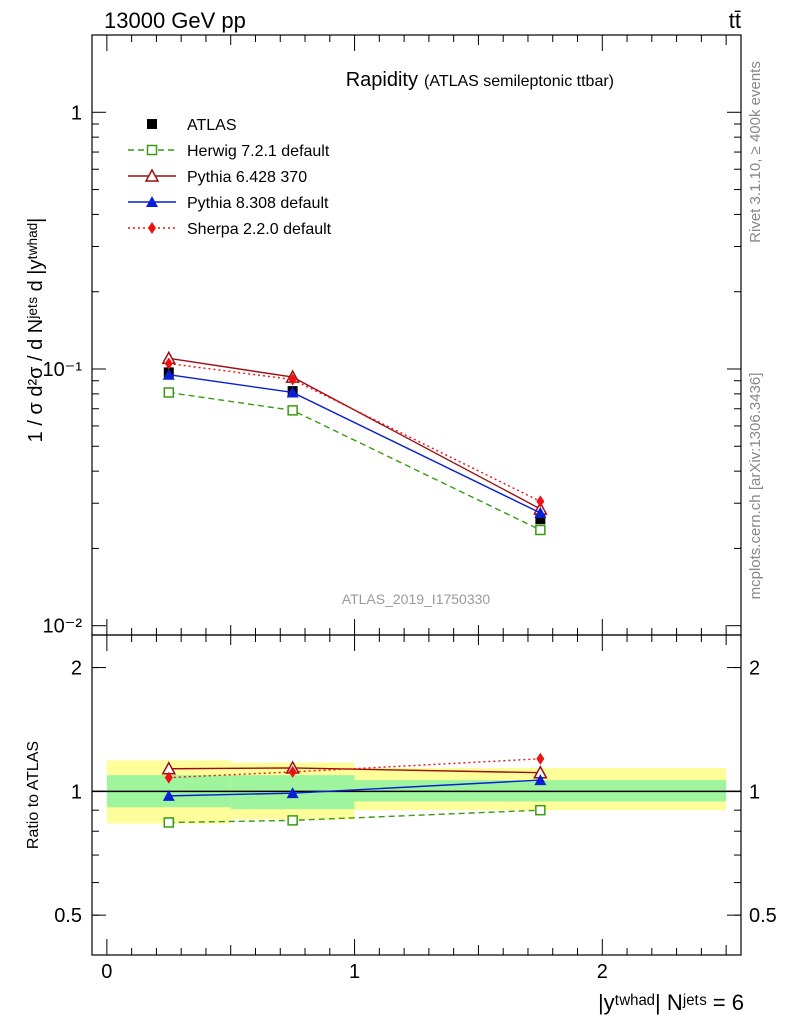 The width and height of the screenshot is (786, 1024). What do you see at coordinates (354, 972) in the screenshot?
I see `x-tick-label-1: 1` at bounding box center [354, 972].